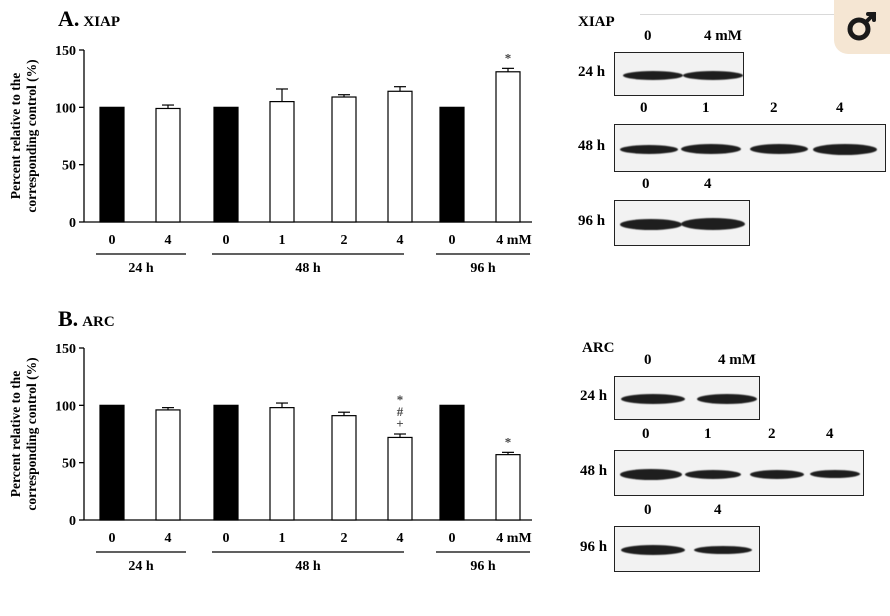 The image size is (890, 616). Describe the element at coordinates (598, 348) in the screenshot. I see `blot-title: ARC` at that location.